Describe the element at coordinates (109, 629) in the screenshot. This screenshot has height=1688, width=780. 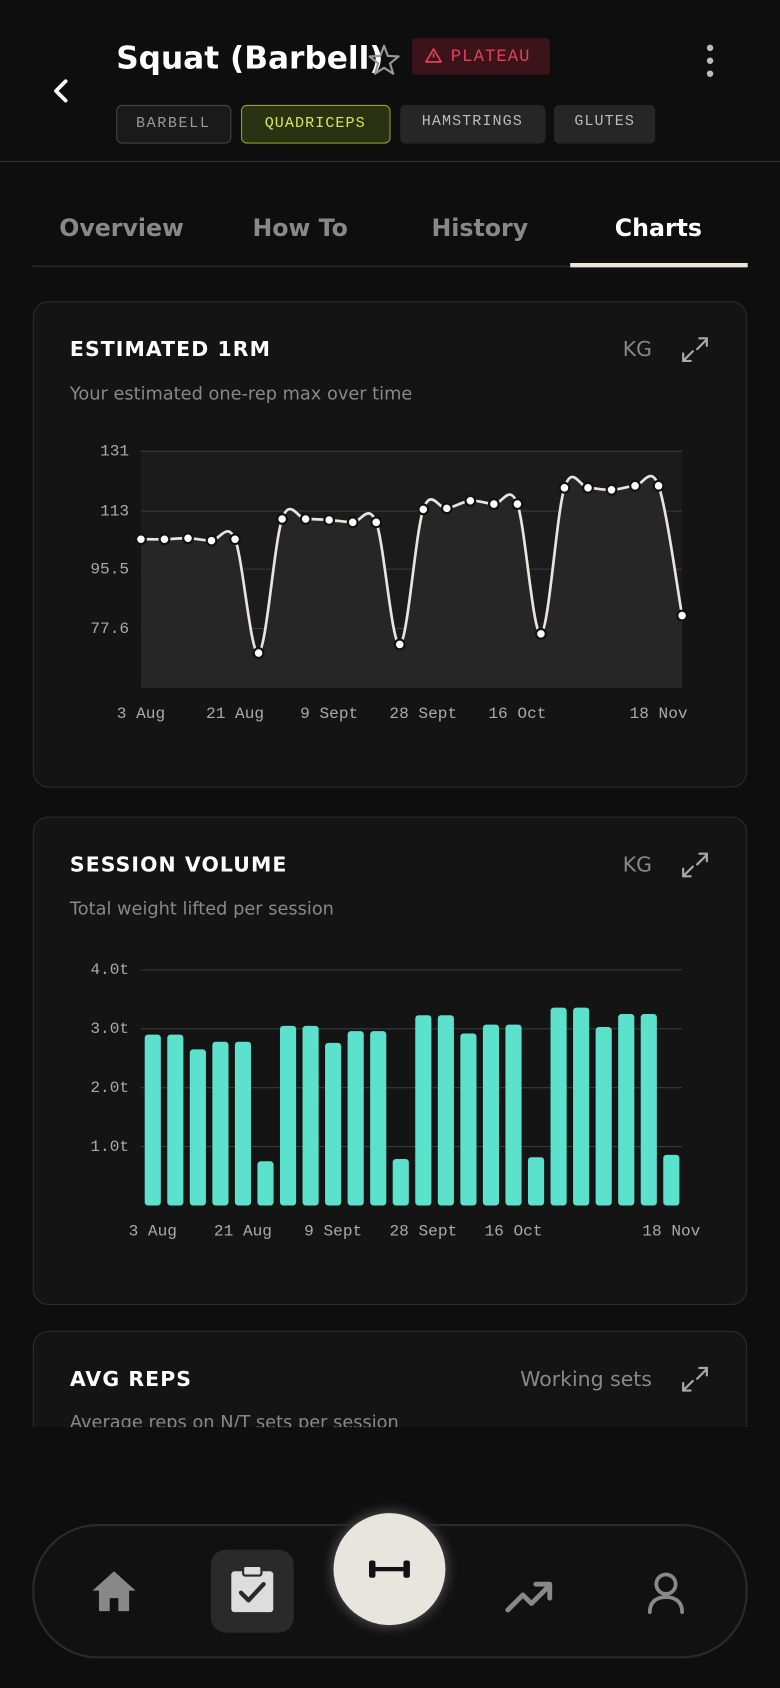
I see `y-tick-label: 77.6` at that location.